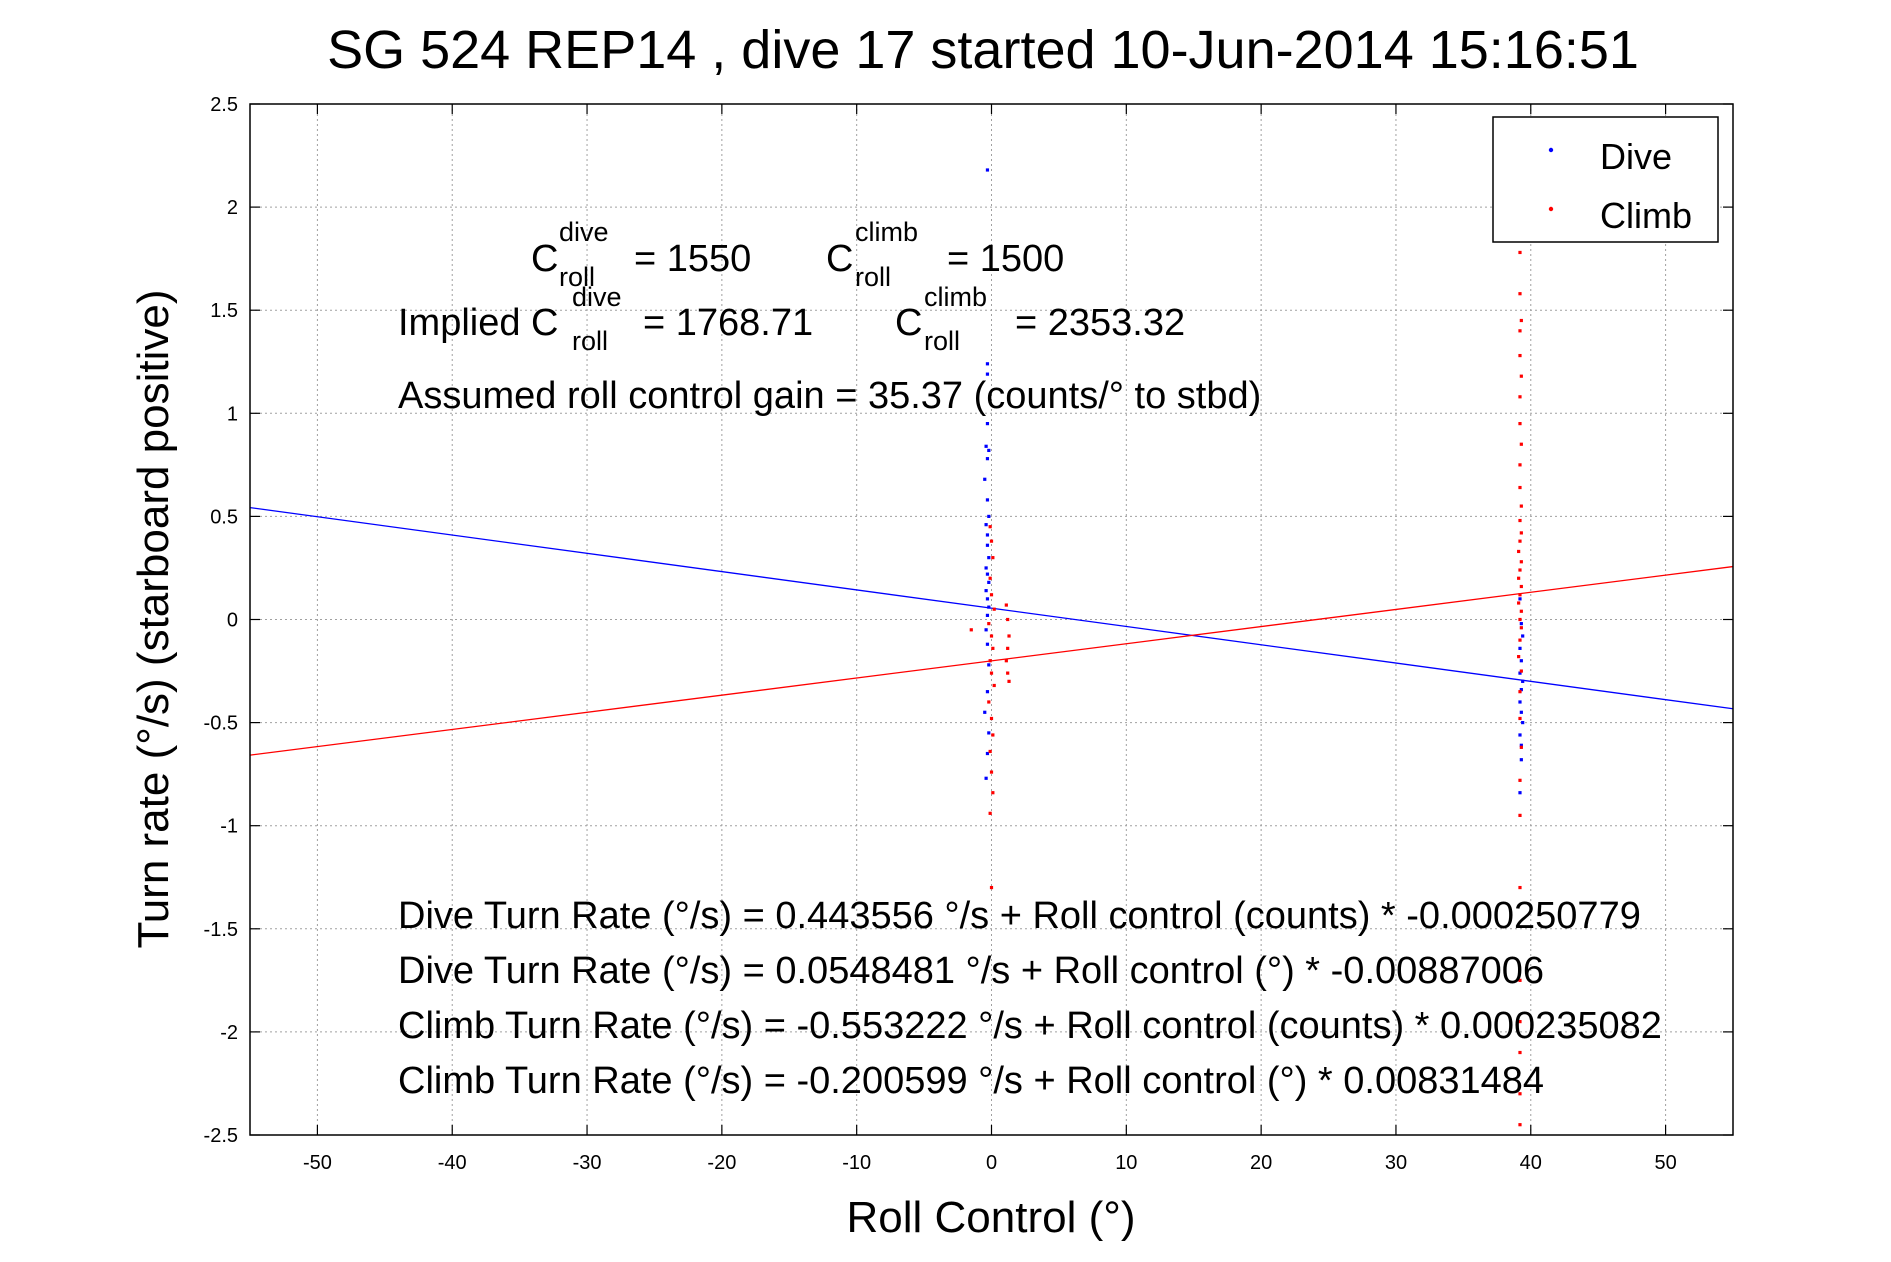 This screenshot has height=1262, width=1891. I want to click on c-dive-value: = 1550, so click(692, 259).